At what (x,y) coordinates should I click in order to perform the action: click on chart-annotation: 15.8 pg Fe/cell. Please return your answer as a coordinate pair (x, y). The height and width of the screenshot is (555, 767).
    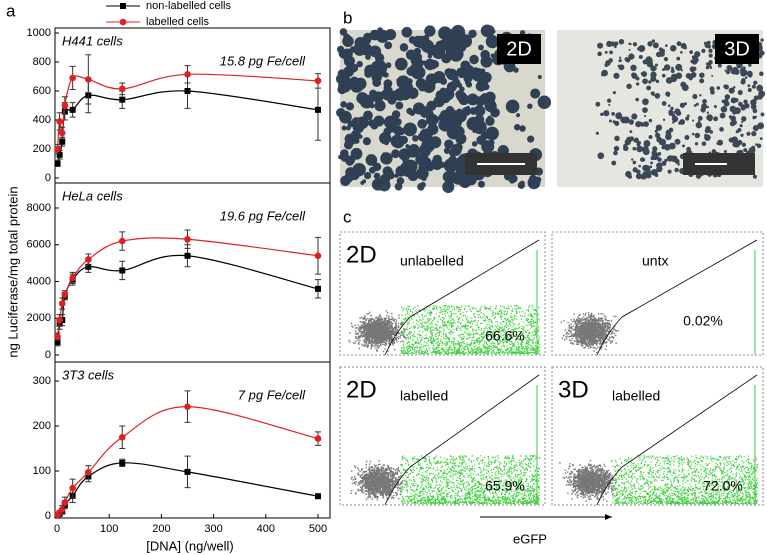
    Looking at the image, I should click on (263, 60).